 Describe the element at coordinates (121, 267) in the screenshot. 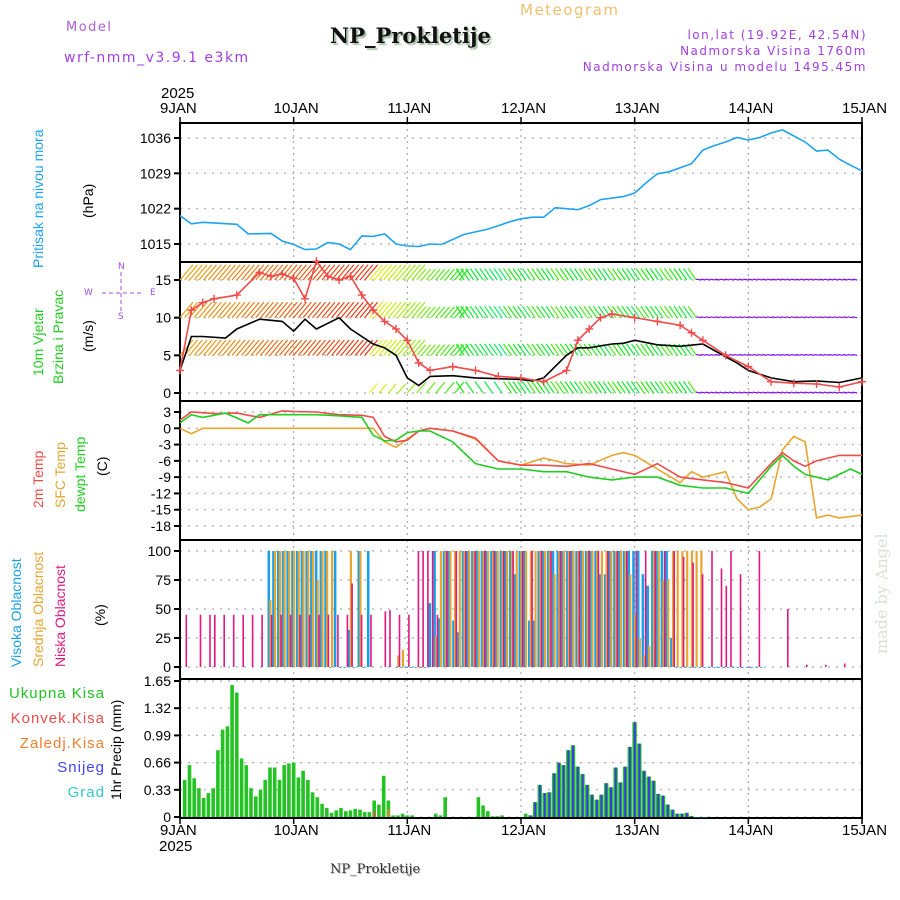

I see `compass-north: N` at that location.